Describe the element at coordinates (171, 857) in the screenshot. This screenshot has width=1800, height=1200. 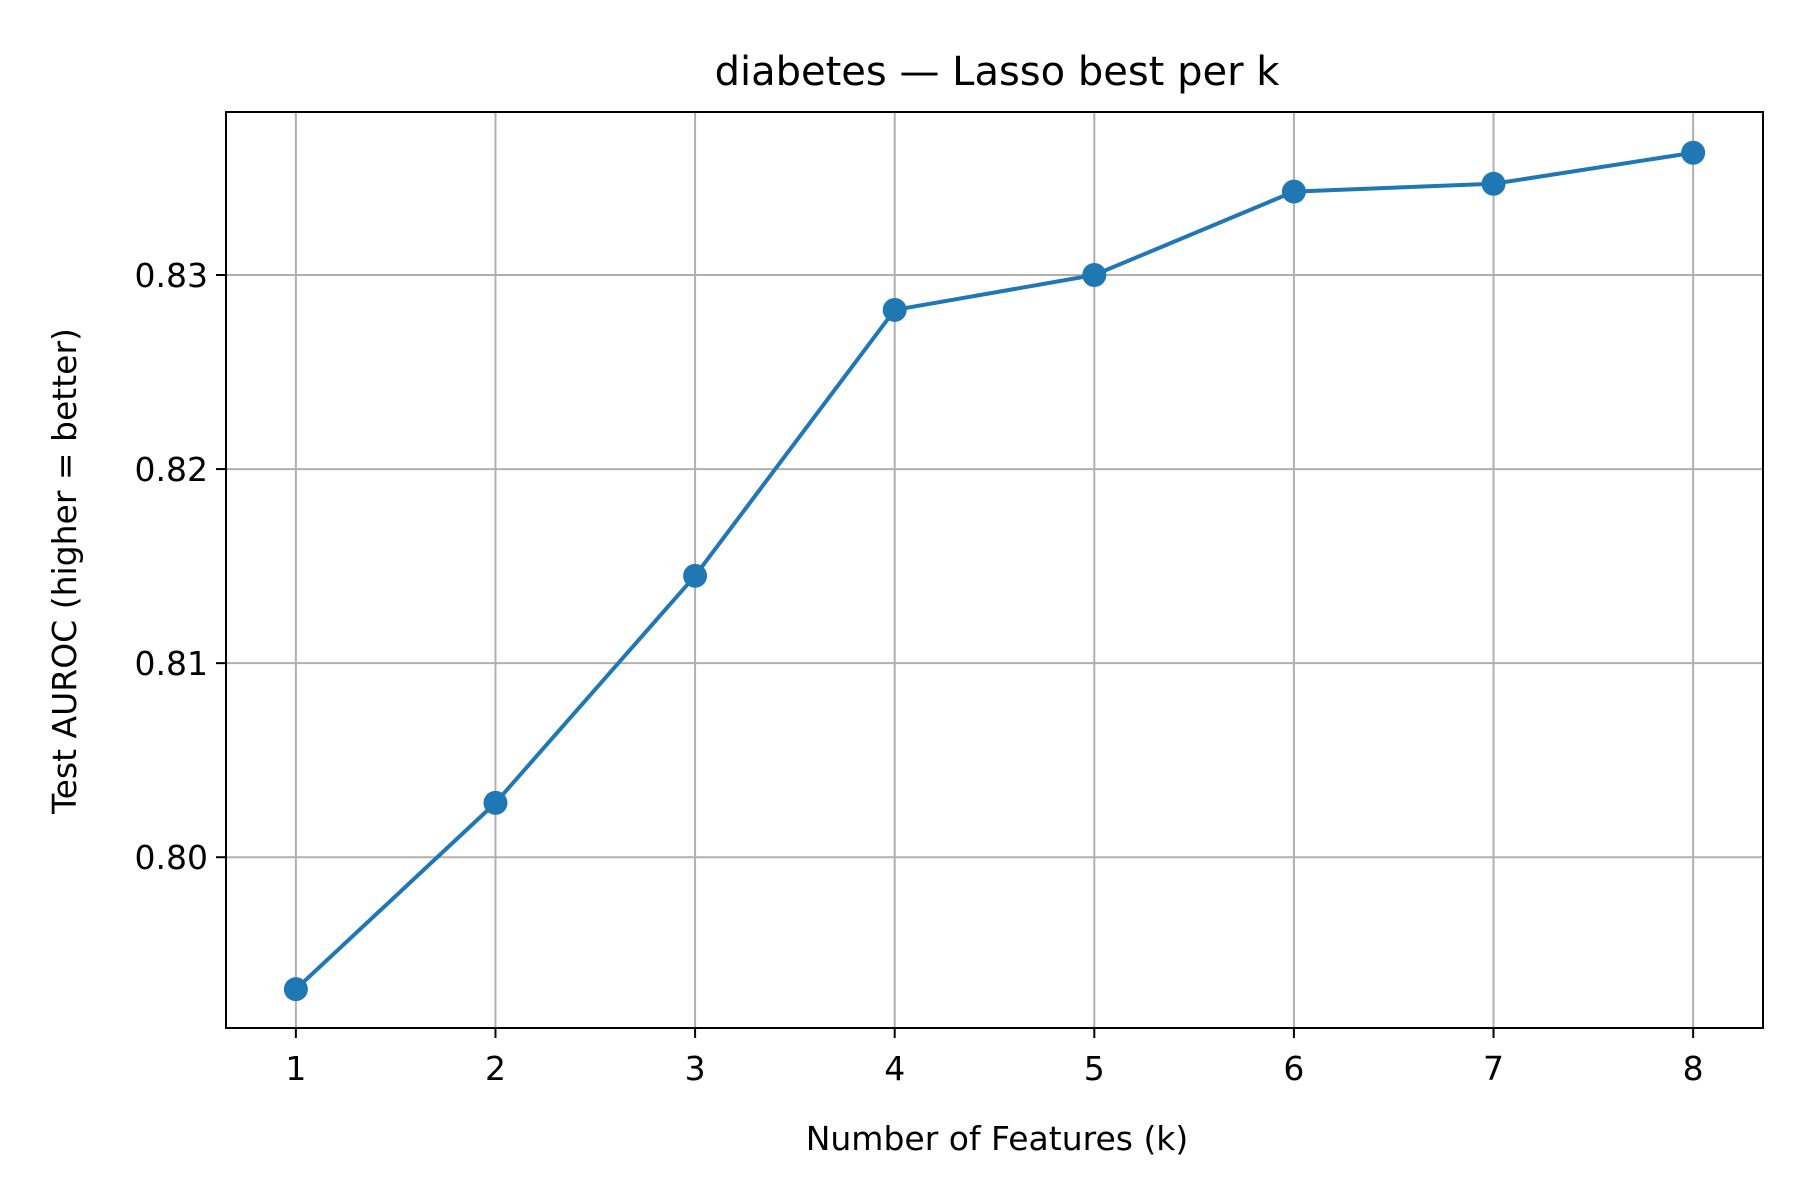
I see `y-tick-label: 0.80` at that location.